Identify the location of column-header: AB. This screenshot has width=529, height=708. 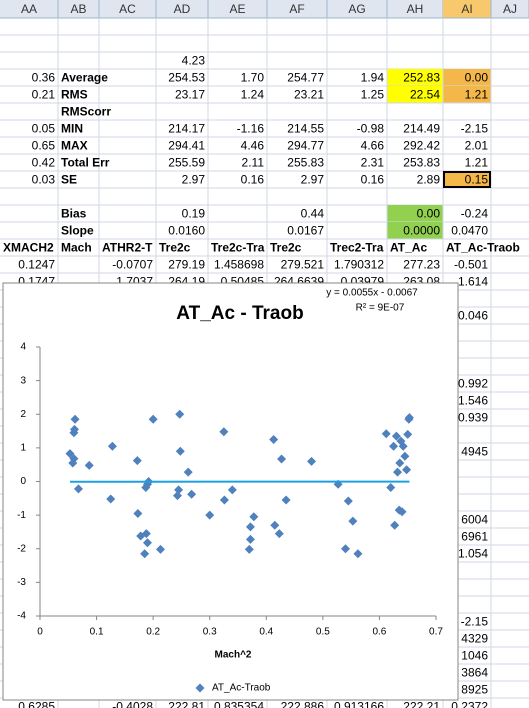
(78, 9).